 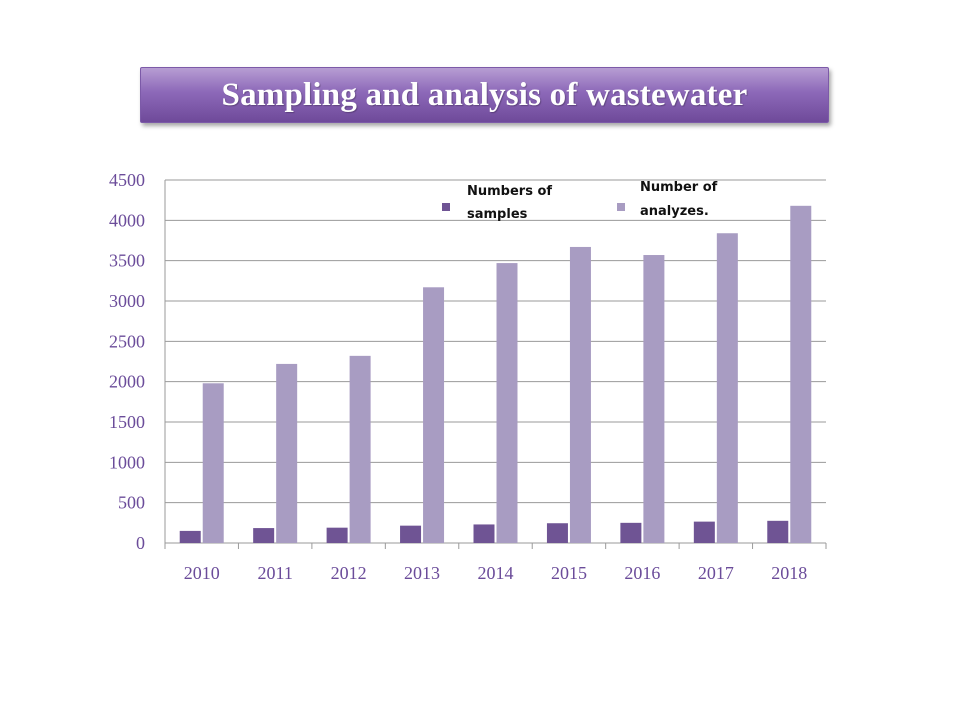 What do you see at coordinates (674, 211) in the screenshot?
I see `legend-label: analyzes.` at bounding box center [674, 211].